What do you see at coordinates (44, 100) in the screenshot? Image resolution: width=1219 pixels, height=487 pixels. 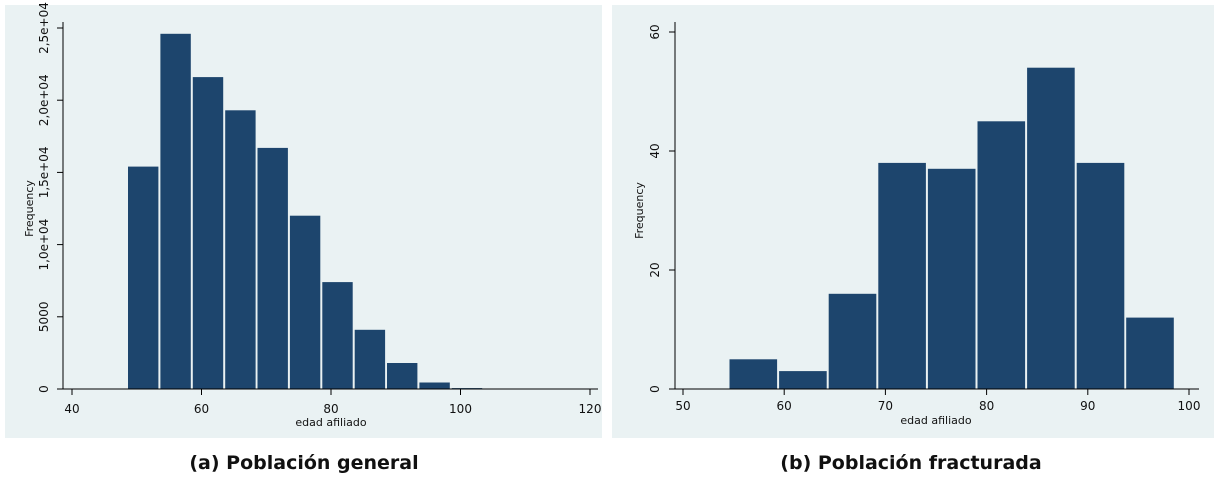 I see `chart-a-y-tick-label-4: 2,0e+04` at bounding box center [44, 100].